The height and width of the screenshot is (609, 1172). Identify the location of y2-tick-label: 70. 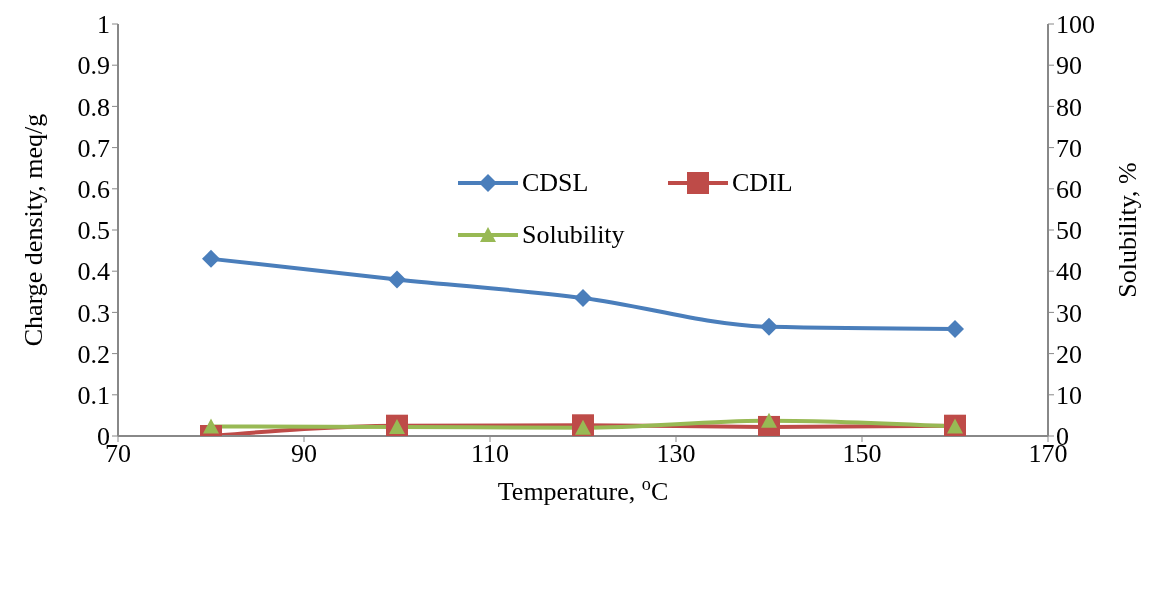
(1069, 148).